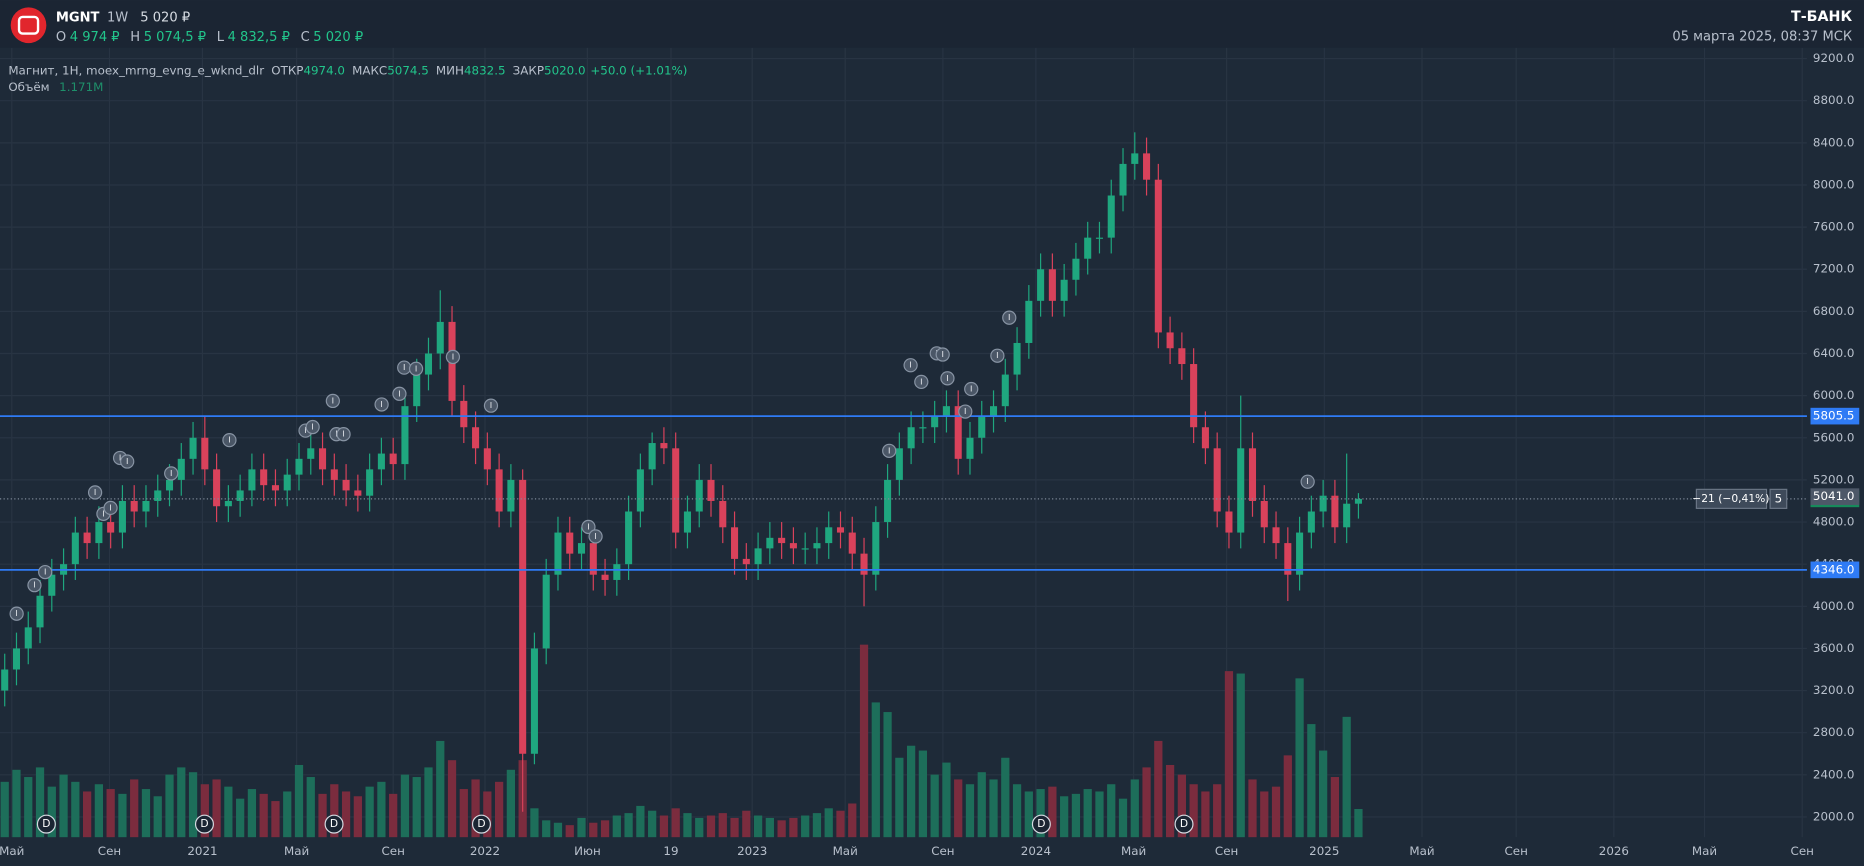  What do you see at coordinates (1834, 690) in the screenshot?
I see `y-tick-label: 3200.0` at bounding box center [1834, 690].